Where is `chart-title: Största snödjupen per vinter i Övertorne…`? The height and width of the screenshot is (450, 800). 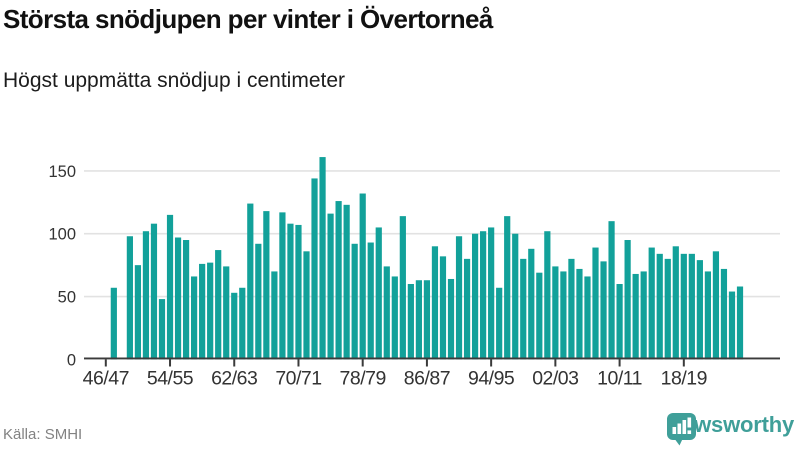
chart-title: Största snödjupen per vinter i Övertorne… is located at coordinates (248, 19).